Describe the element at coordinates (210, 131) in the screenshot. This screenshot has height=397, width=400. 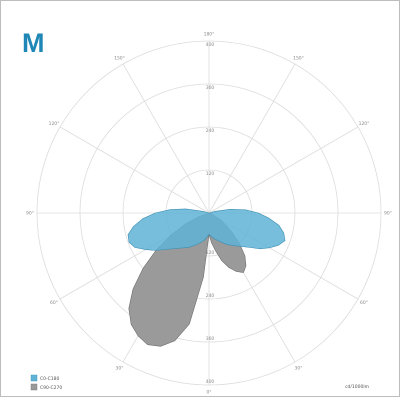
I see `radial-tick-label-1: 240` at that location.